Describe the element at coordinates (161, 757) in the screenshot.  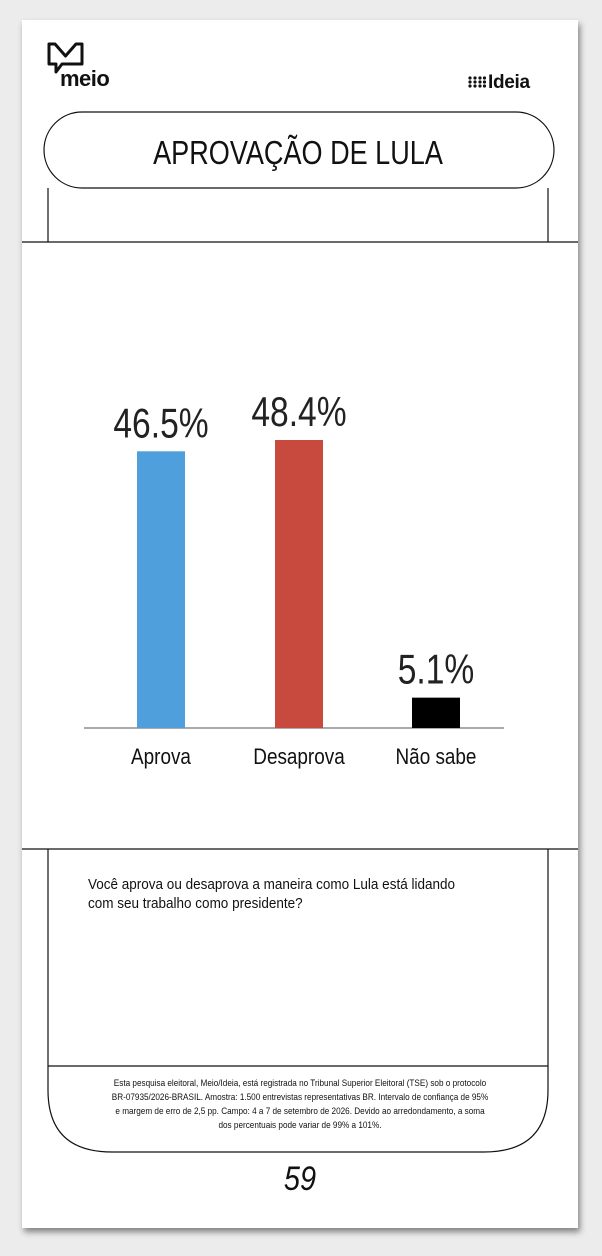
I see `category-label-0: Aprova` at that location.